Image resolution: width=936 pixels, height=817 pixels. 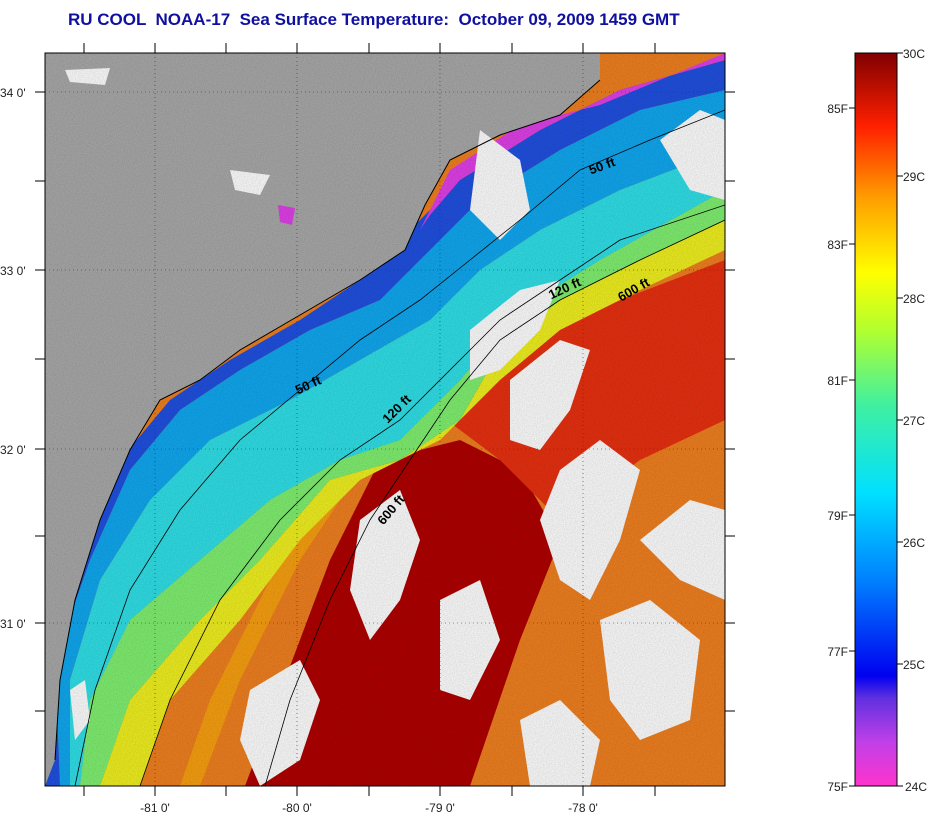 I want to click on colorbar-f-79: 79F, so click(x=837, y=516).